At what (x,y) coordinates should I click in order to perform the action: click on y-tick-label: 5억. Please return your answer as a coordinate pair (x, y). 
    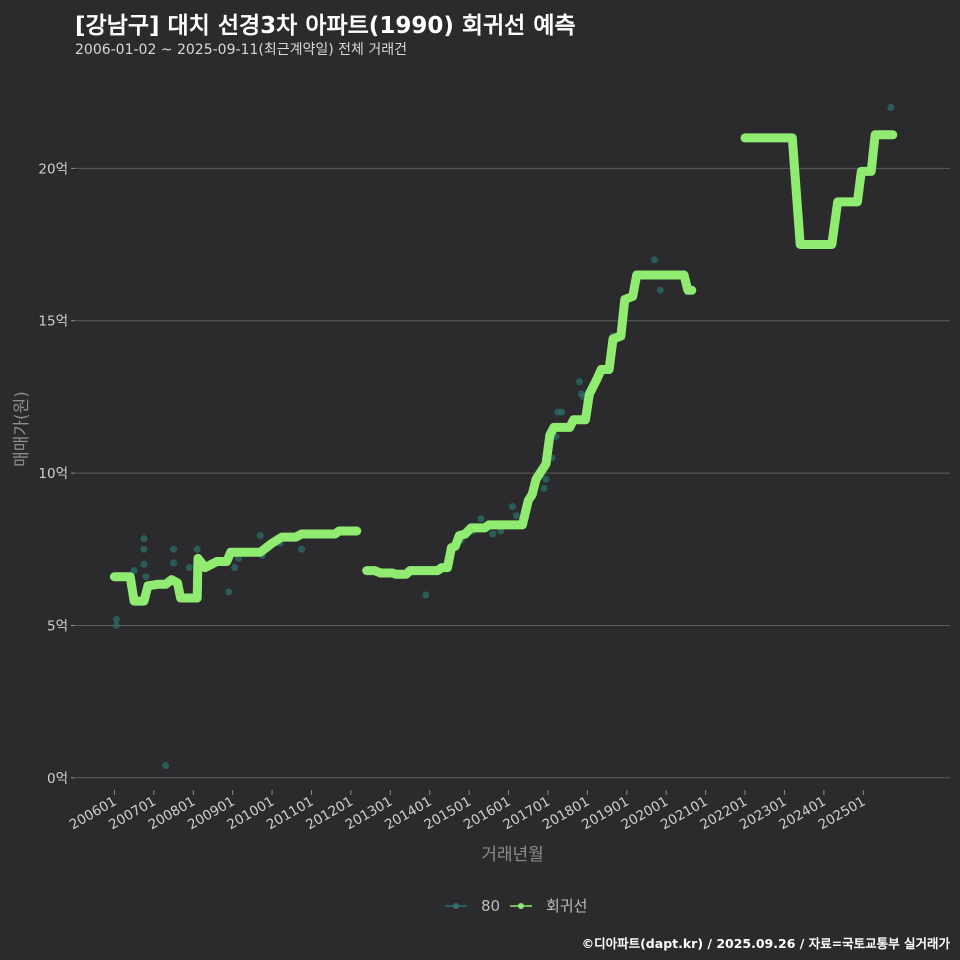
    Looking at the image, I should click on (57, 626).